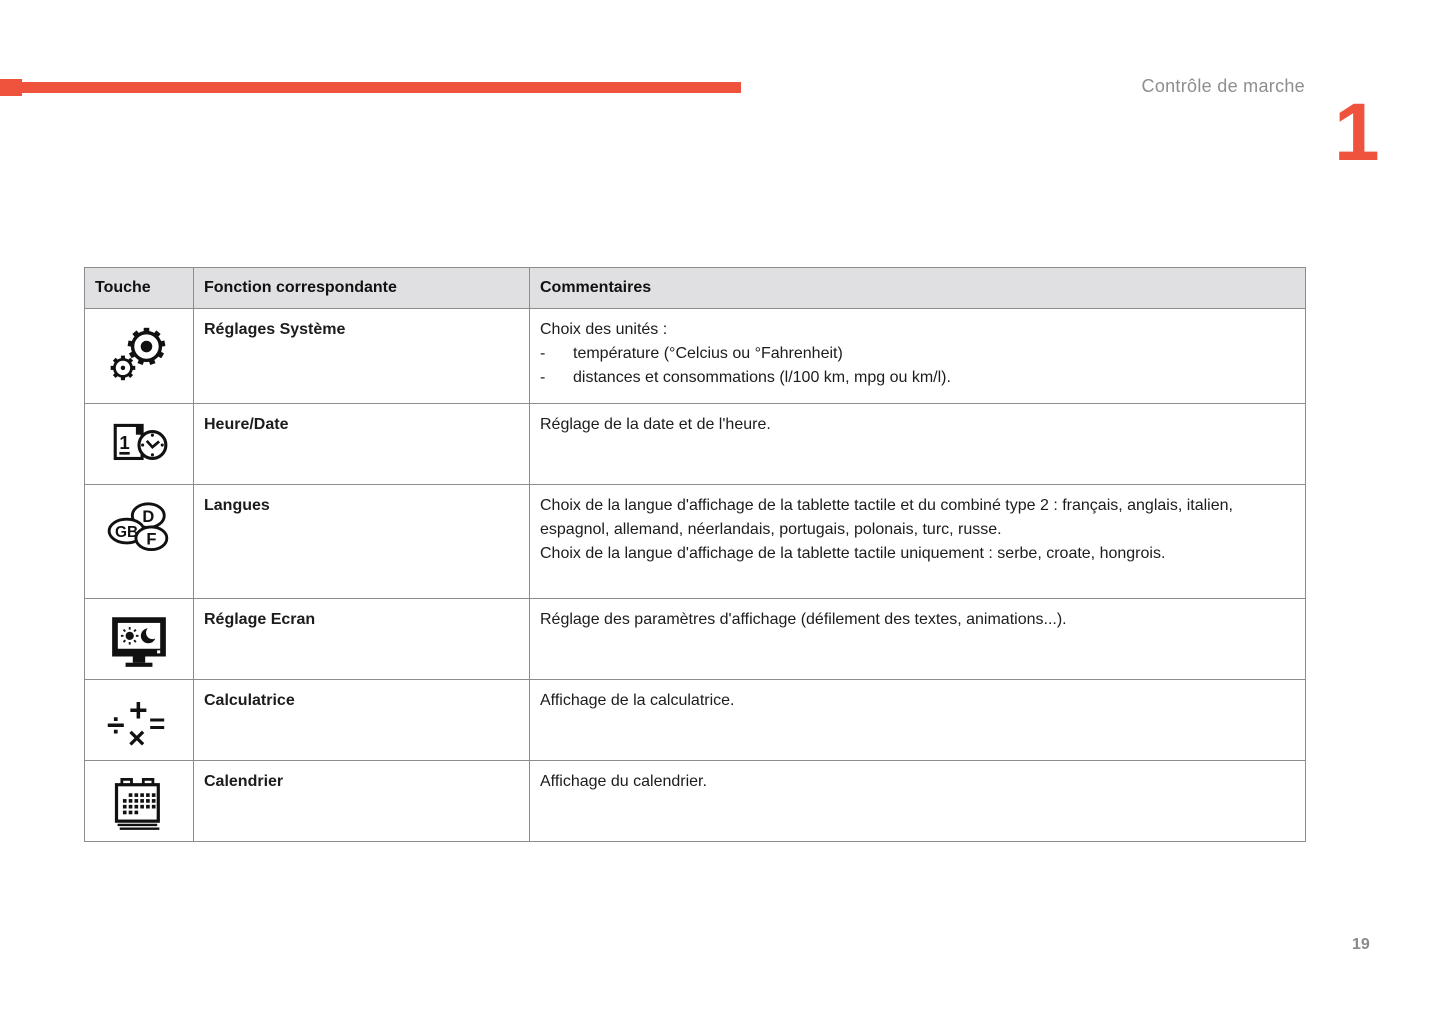 The width and height of the screenshot is (1445, 1019). What do you see at coordinates (695, 801) in the screenshot?
I see `table-row: Calendrier Affichage du calendrier.` at bounding box center [695, 801].